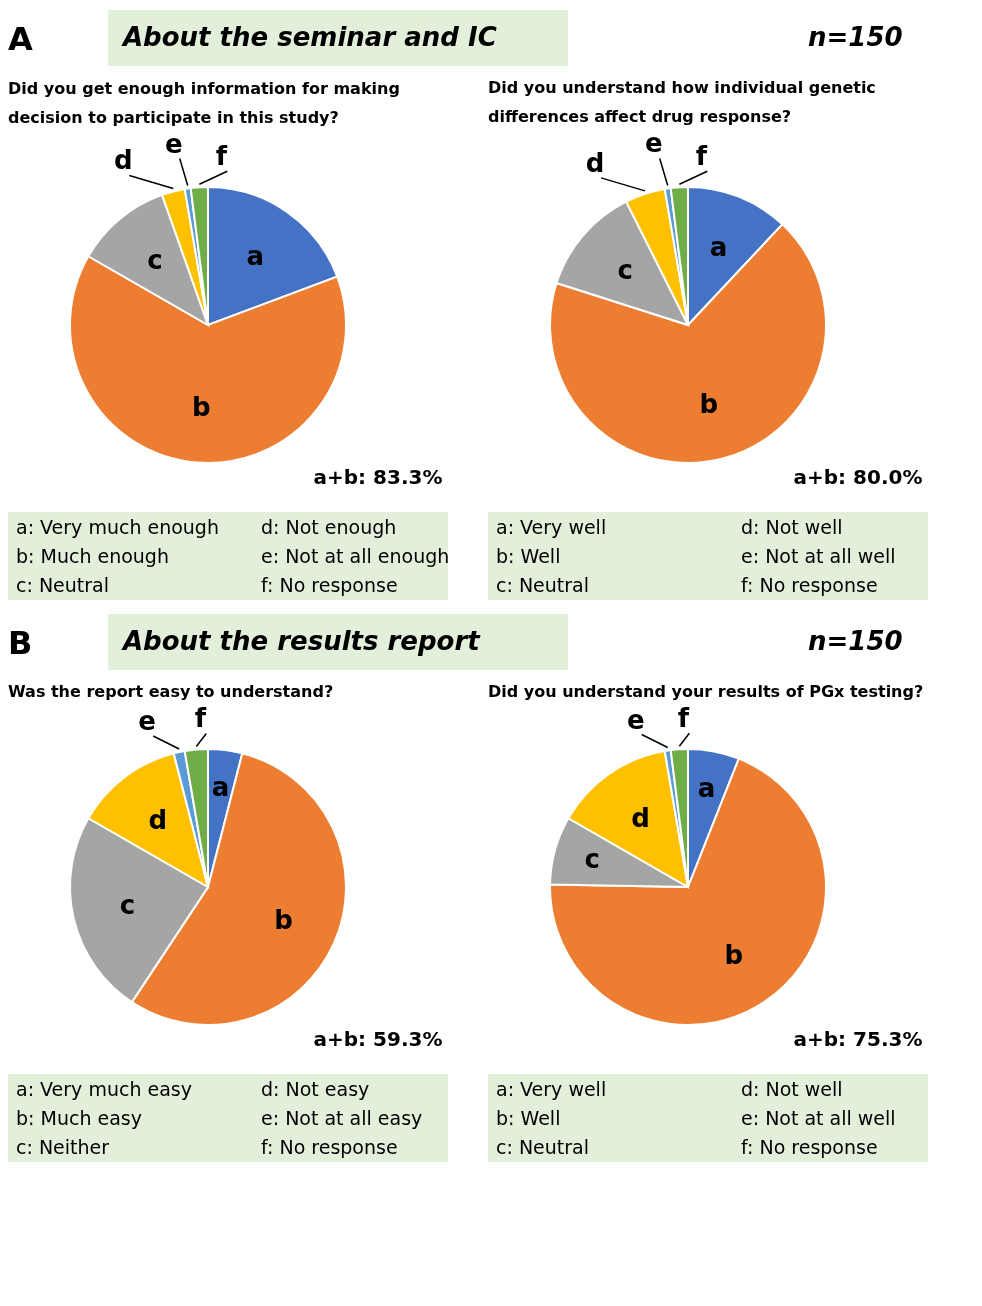 This screenshot has width=982, height=1306. I want to click on chart-title: Did you understand how individual genetic differences affect drug response?, so click(682, 102).